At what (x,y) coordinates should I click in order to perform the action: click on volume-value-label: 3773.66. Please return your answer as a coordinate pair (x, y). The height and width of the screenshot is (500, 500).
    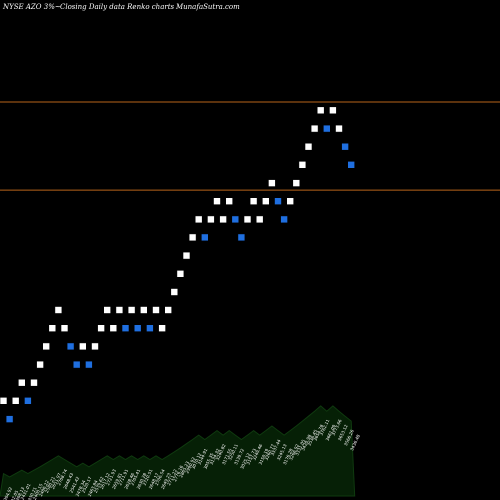
    Looking at the image, I should click on (337, 427).